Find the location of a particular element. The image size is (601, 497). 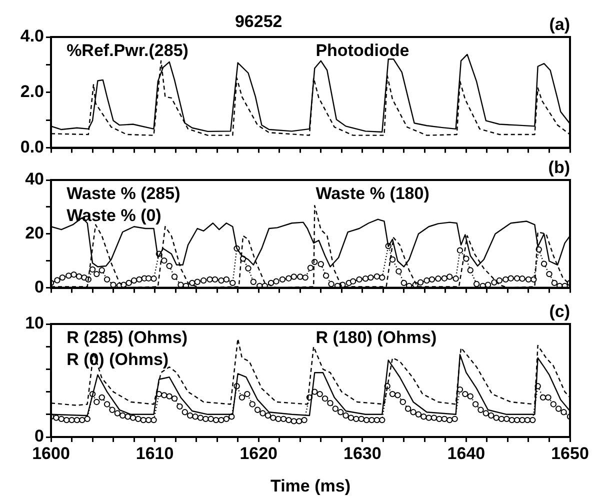

y-tick-label: 4.0 is located at coordinates (32, 36).